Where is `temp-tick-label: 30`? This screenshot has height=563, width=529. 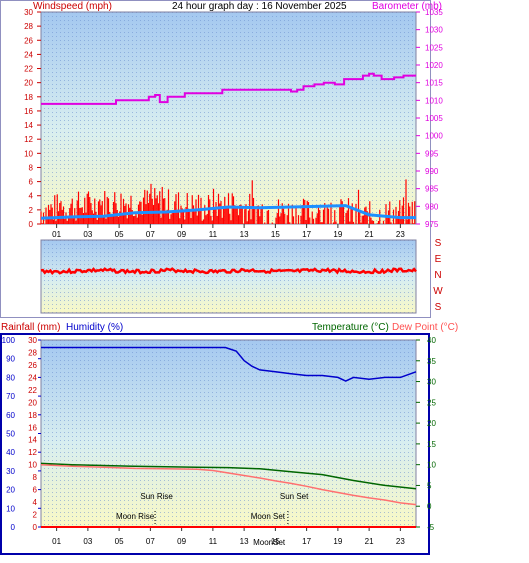
temp-tick-label: 30 is located at coordinates (431, 382).